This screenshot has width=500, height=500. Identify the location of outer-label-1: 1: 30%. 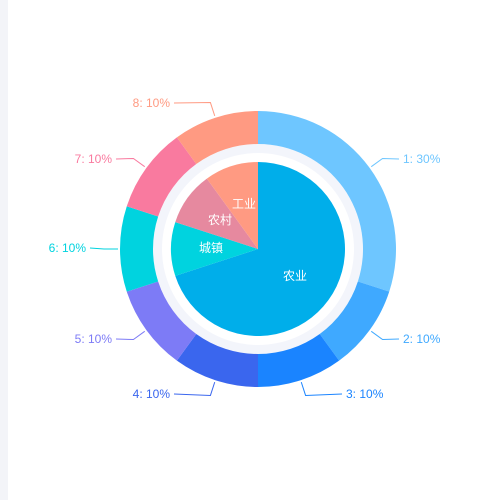
(422, 159).